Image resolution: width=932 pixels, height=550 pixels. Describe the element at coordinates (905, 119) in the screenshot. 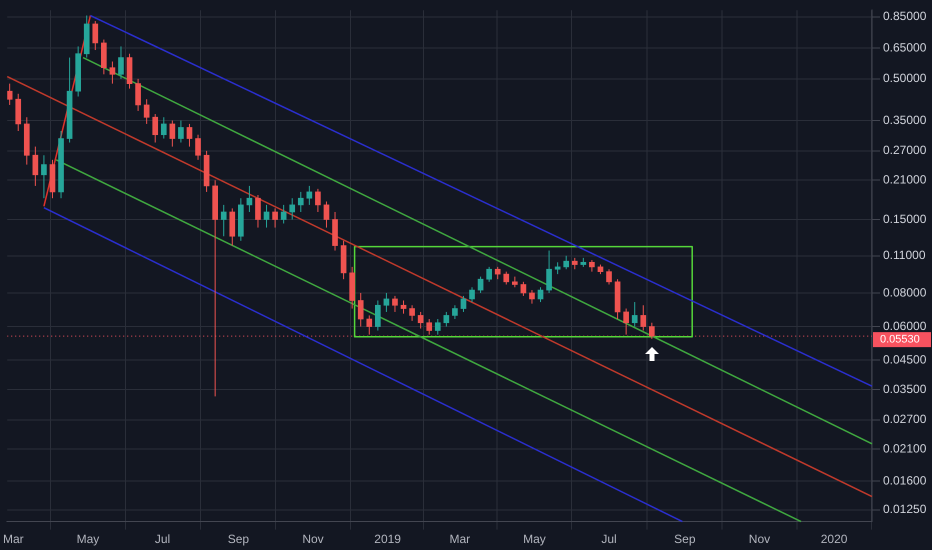

I see `y-tick-label: 0.35000` at that location.